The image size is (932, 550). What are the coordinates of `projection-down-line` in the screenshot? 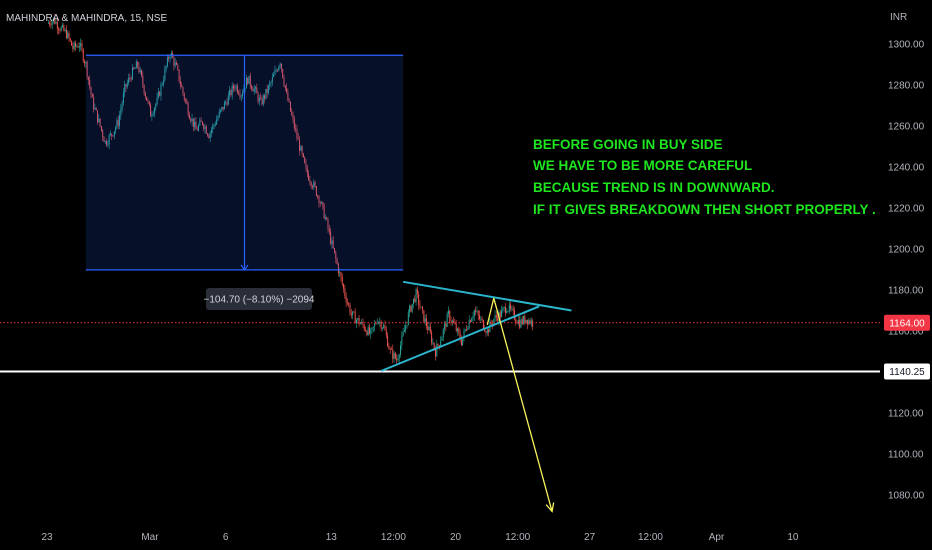 It's located at (523, 405).